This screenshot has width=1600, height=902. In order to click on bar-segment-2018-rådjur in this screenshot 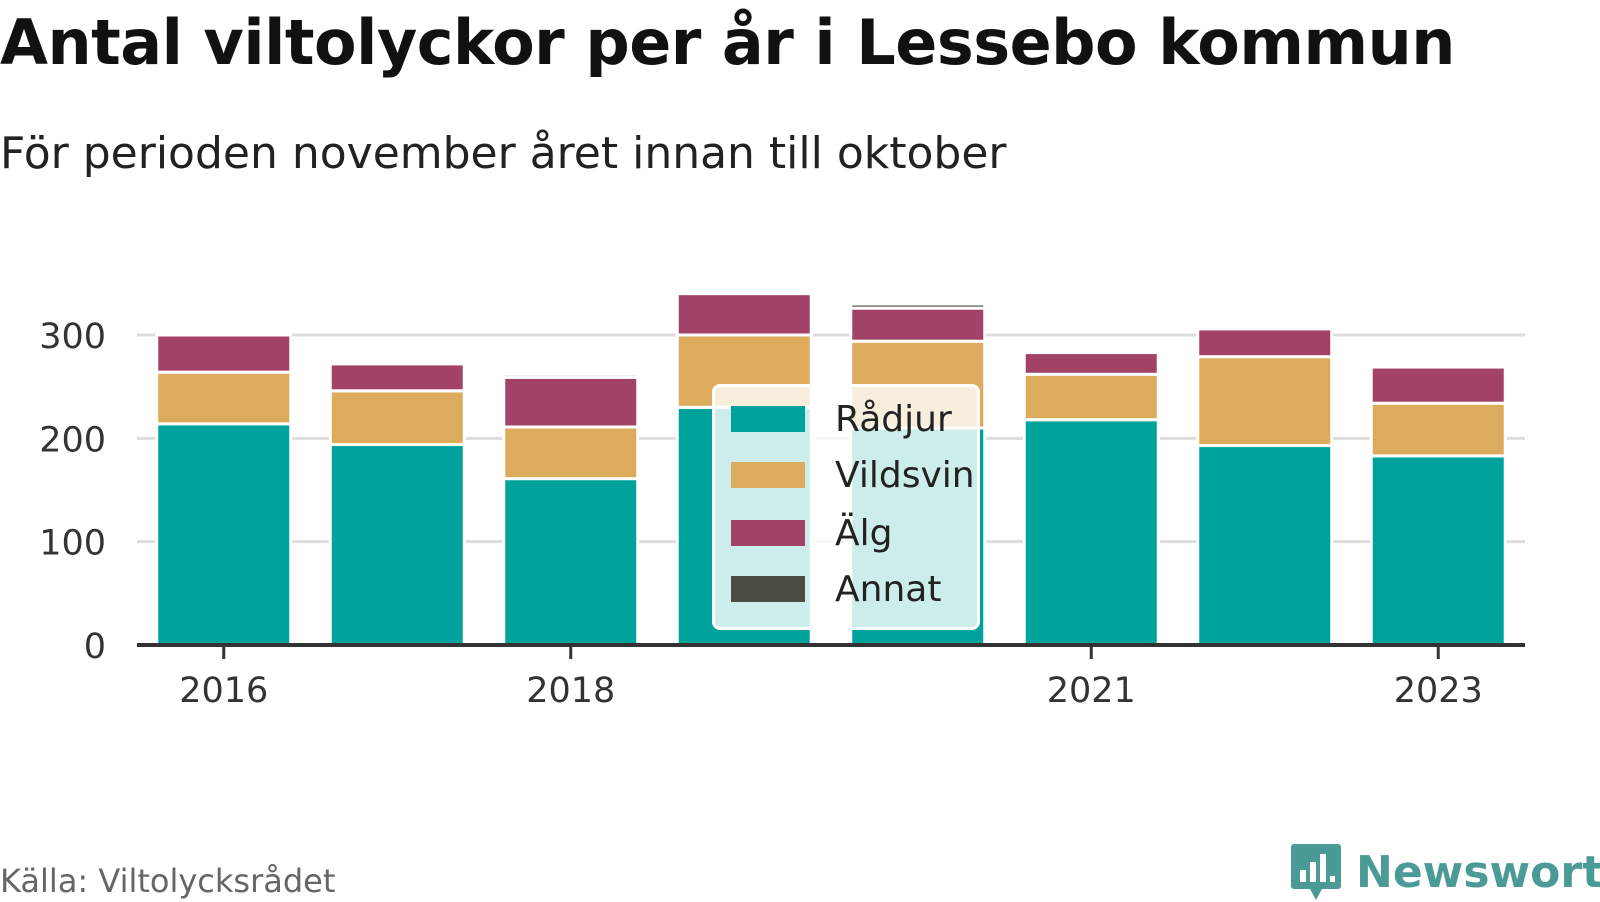, I will do `click(571, 562)`.